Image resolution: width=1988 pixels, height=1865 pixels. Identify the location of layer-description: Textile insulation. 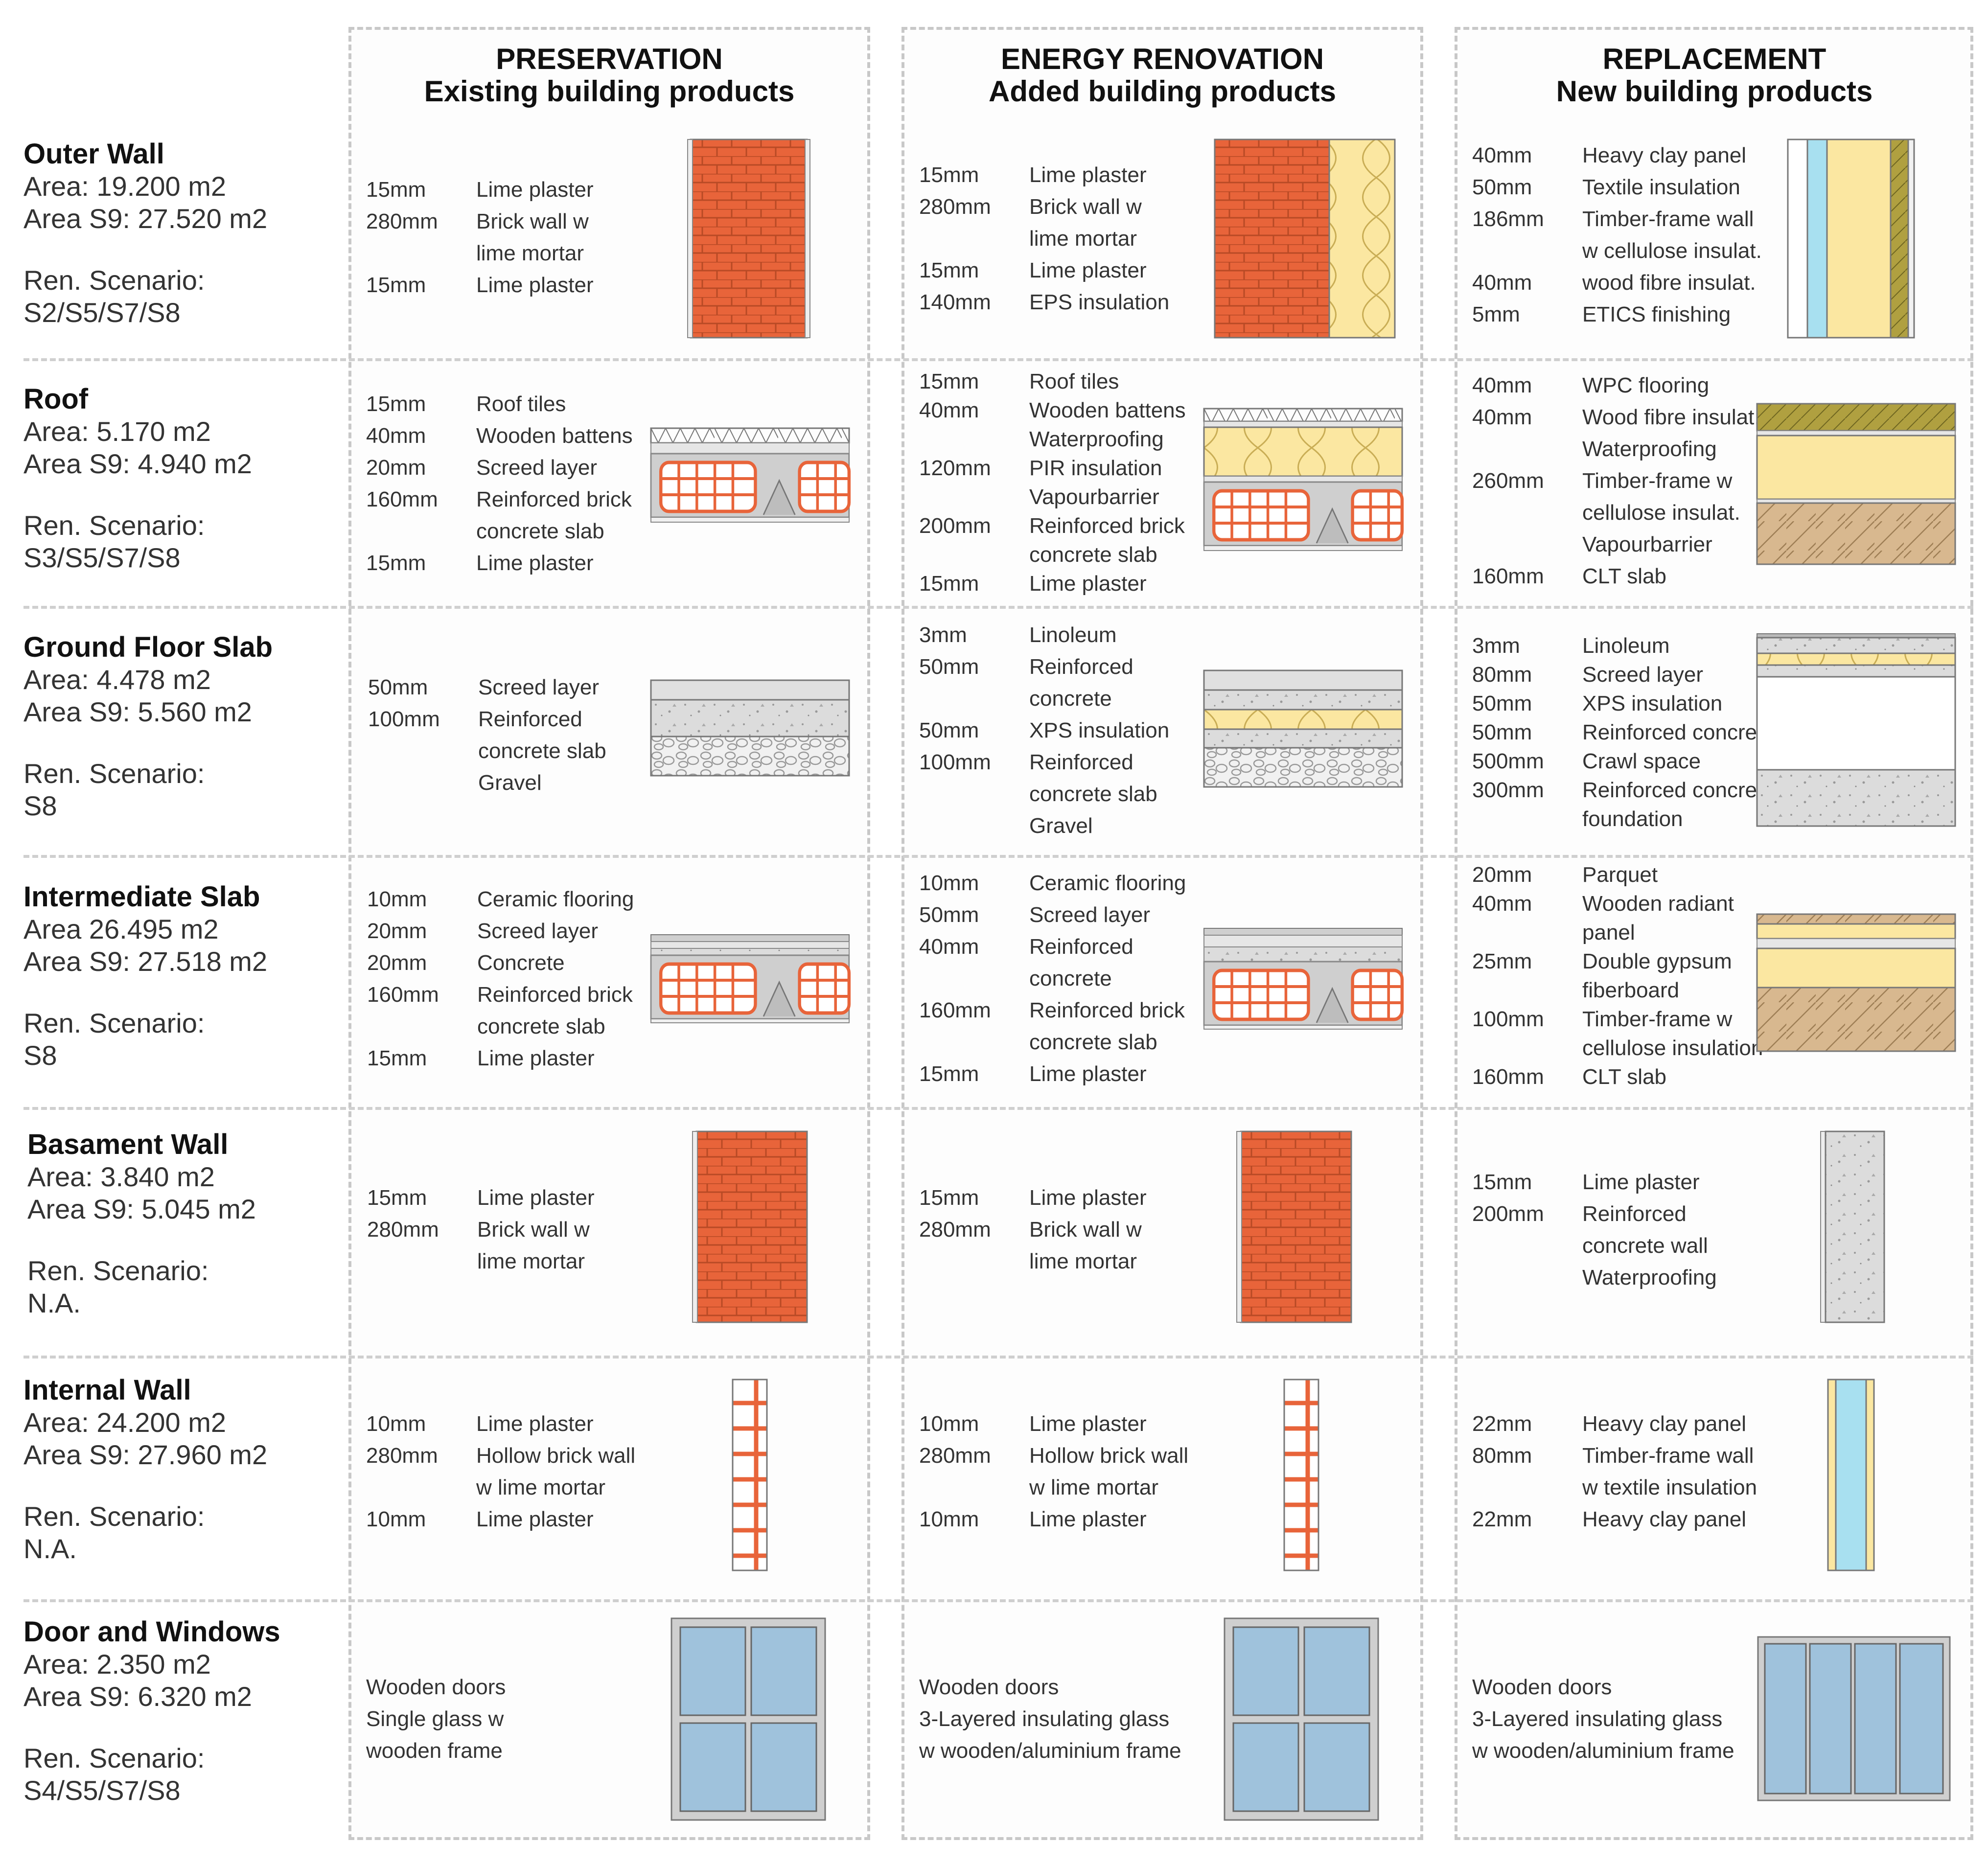
(1661, 187).